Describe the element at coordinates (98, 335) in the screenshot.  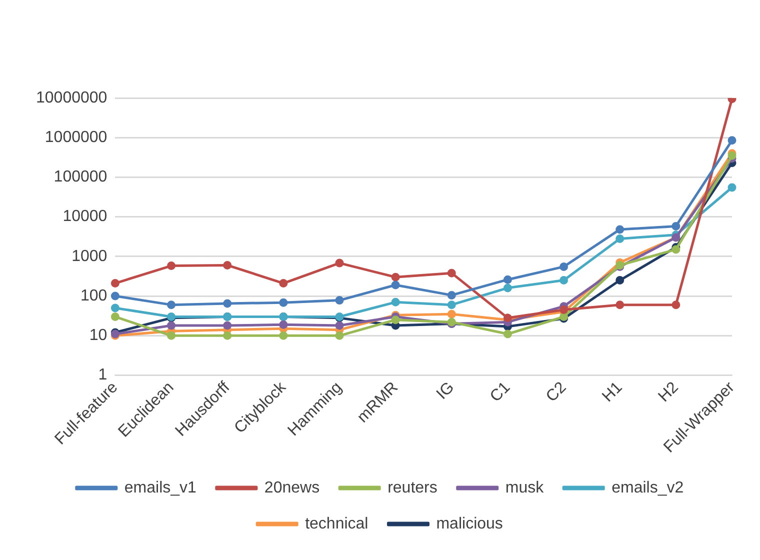
I see `y-tick-label: 10` at that location.